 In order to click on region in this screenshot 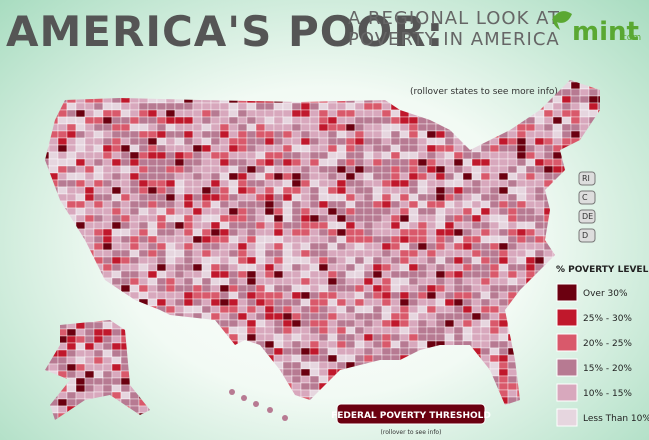, I will do `click(98, 367)`.